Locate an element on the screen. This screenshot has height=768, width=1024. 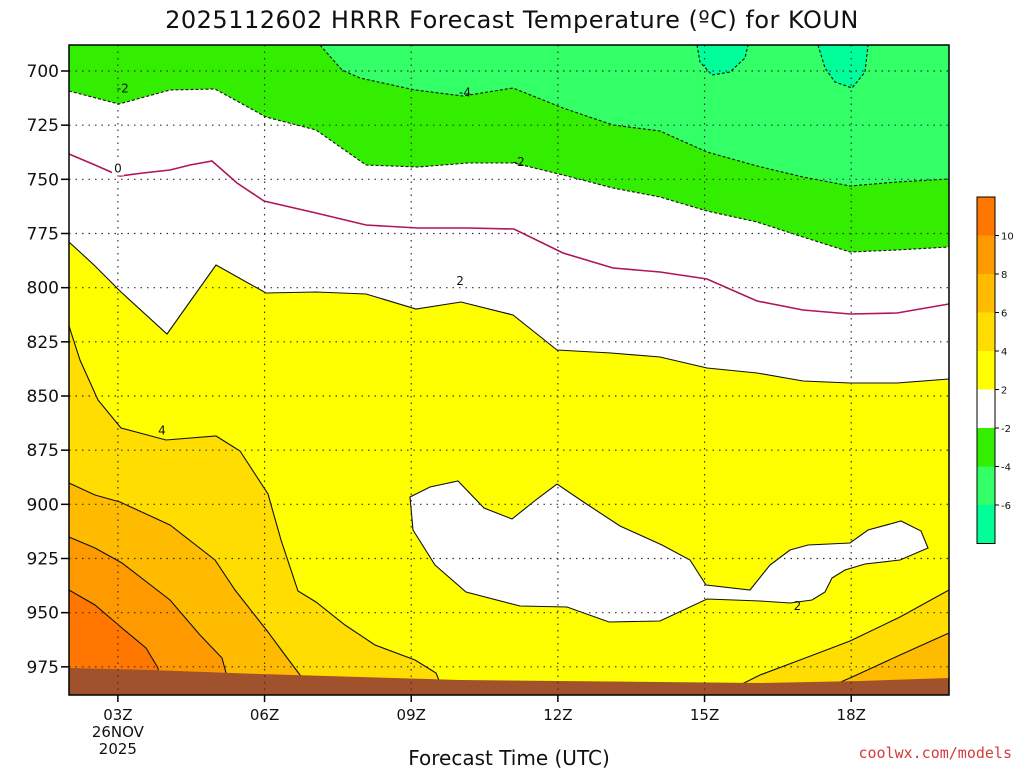
y-tick-label: 700 is located at coordinates (43, 72).